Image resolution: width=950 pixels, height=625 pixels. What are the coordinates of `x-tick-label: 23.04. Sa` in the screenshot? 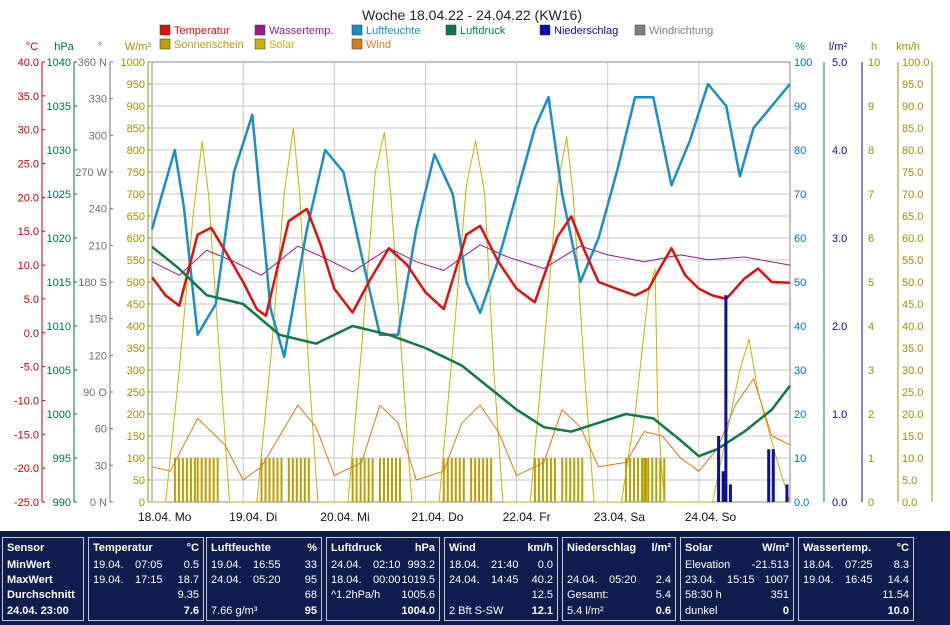 It's located at (620, 517).